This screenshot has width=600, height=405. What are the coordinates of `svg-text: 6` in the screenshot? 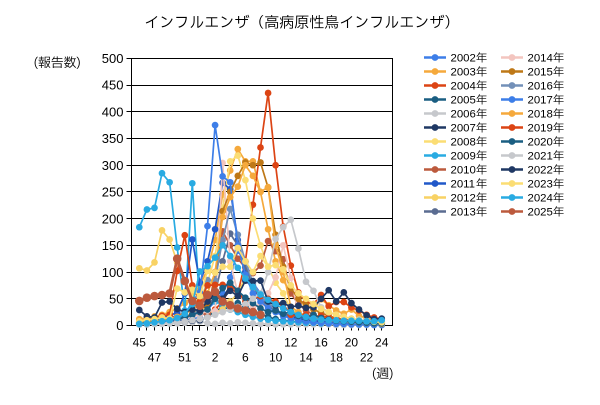 It's located at (245, 357).